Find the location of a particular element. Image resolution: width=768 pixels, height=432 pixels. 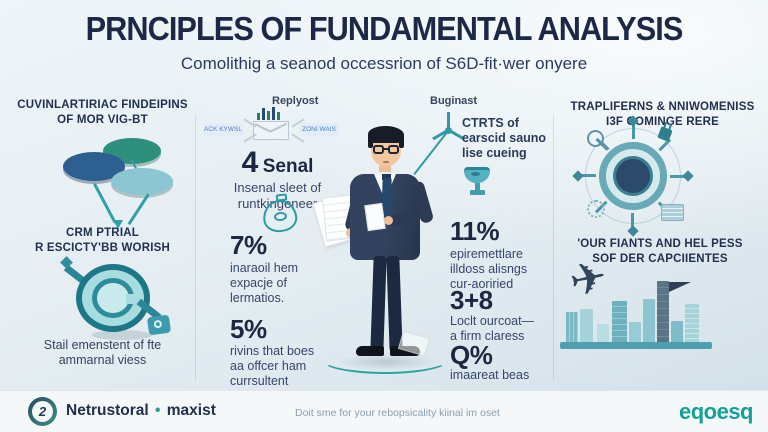

hub-diagram is located at coordinates (633, 176).